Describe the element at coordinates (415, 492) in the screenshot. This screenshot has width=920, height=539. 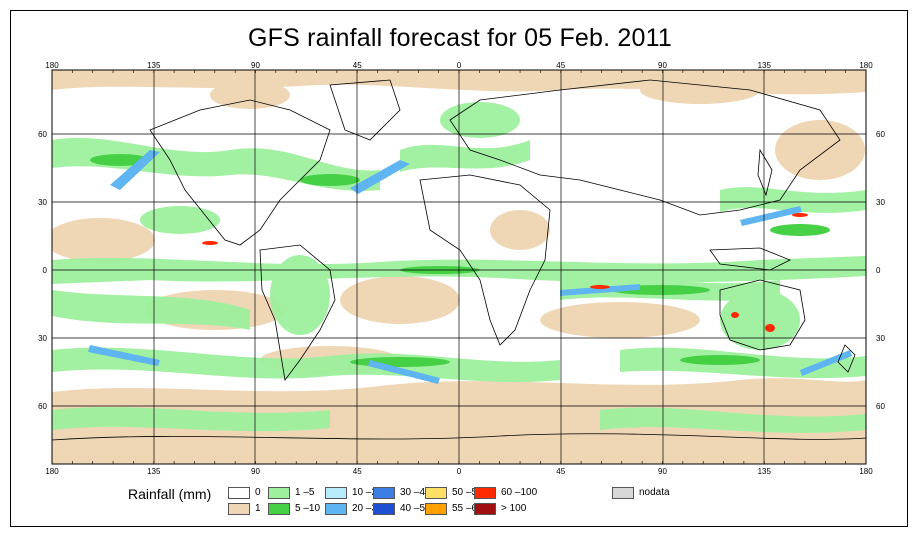
I see `legend-label: 30 –40` at that location.